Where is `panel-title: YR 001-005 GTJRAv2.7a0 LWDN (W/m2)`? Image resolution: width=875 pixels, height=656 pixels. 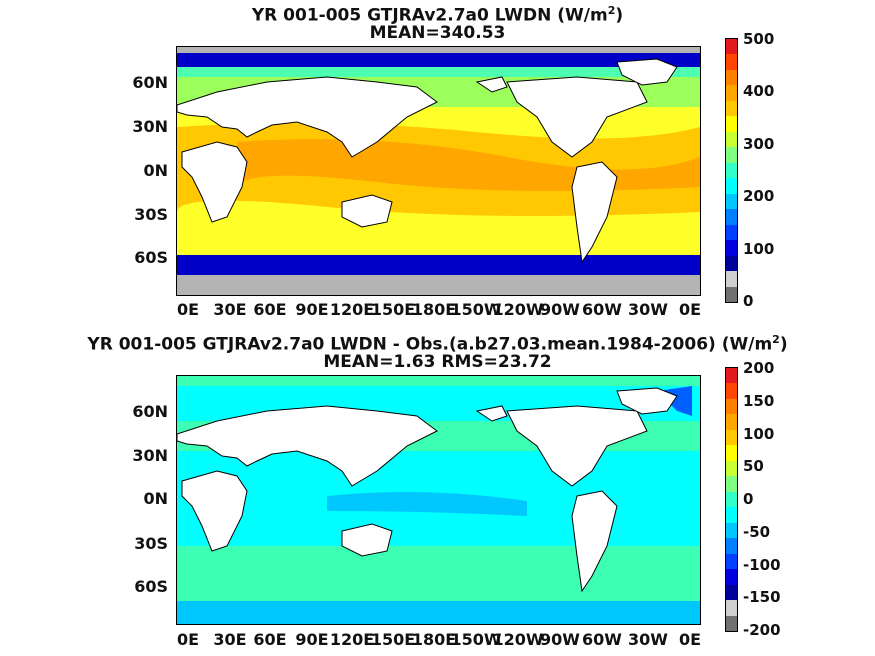
panel-title: YR 001-005 GTJRAv2.7a0 LWDN (W/m2) is located at coordinates (437, 13).